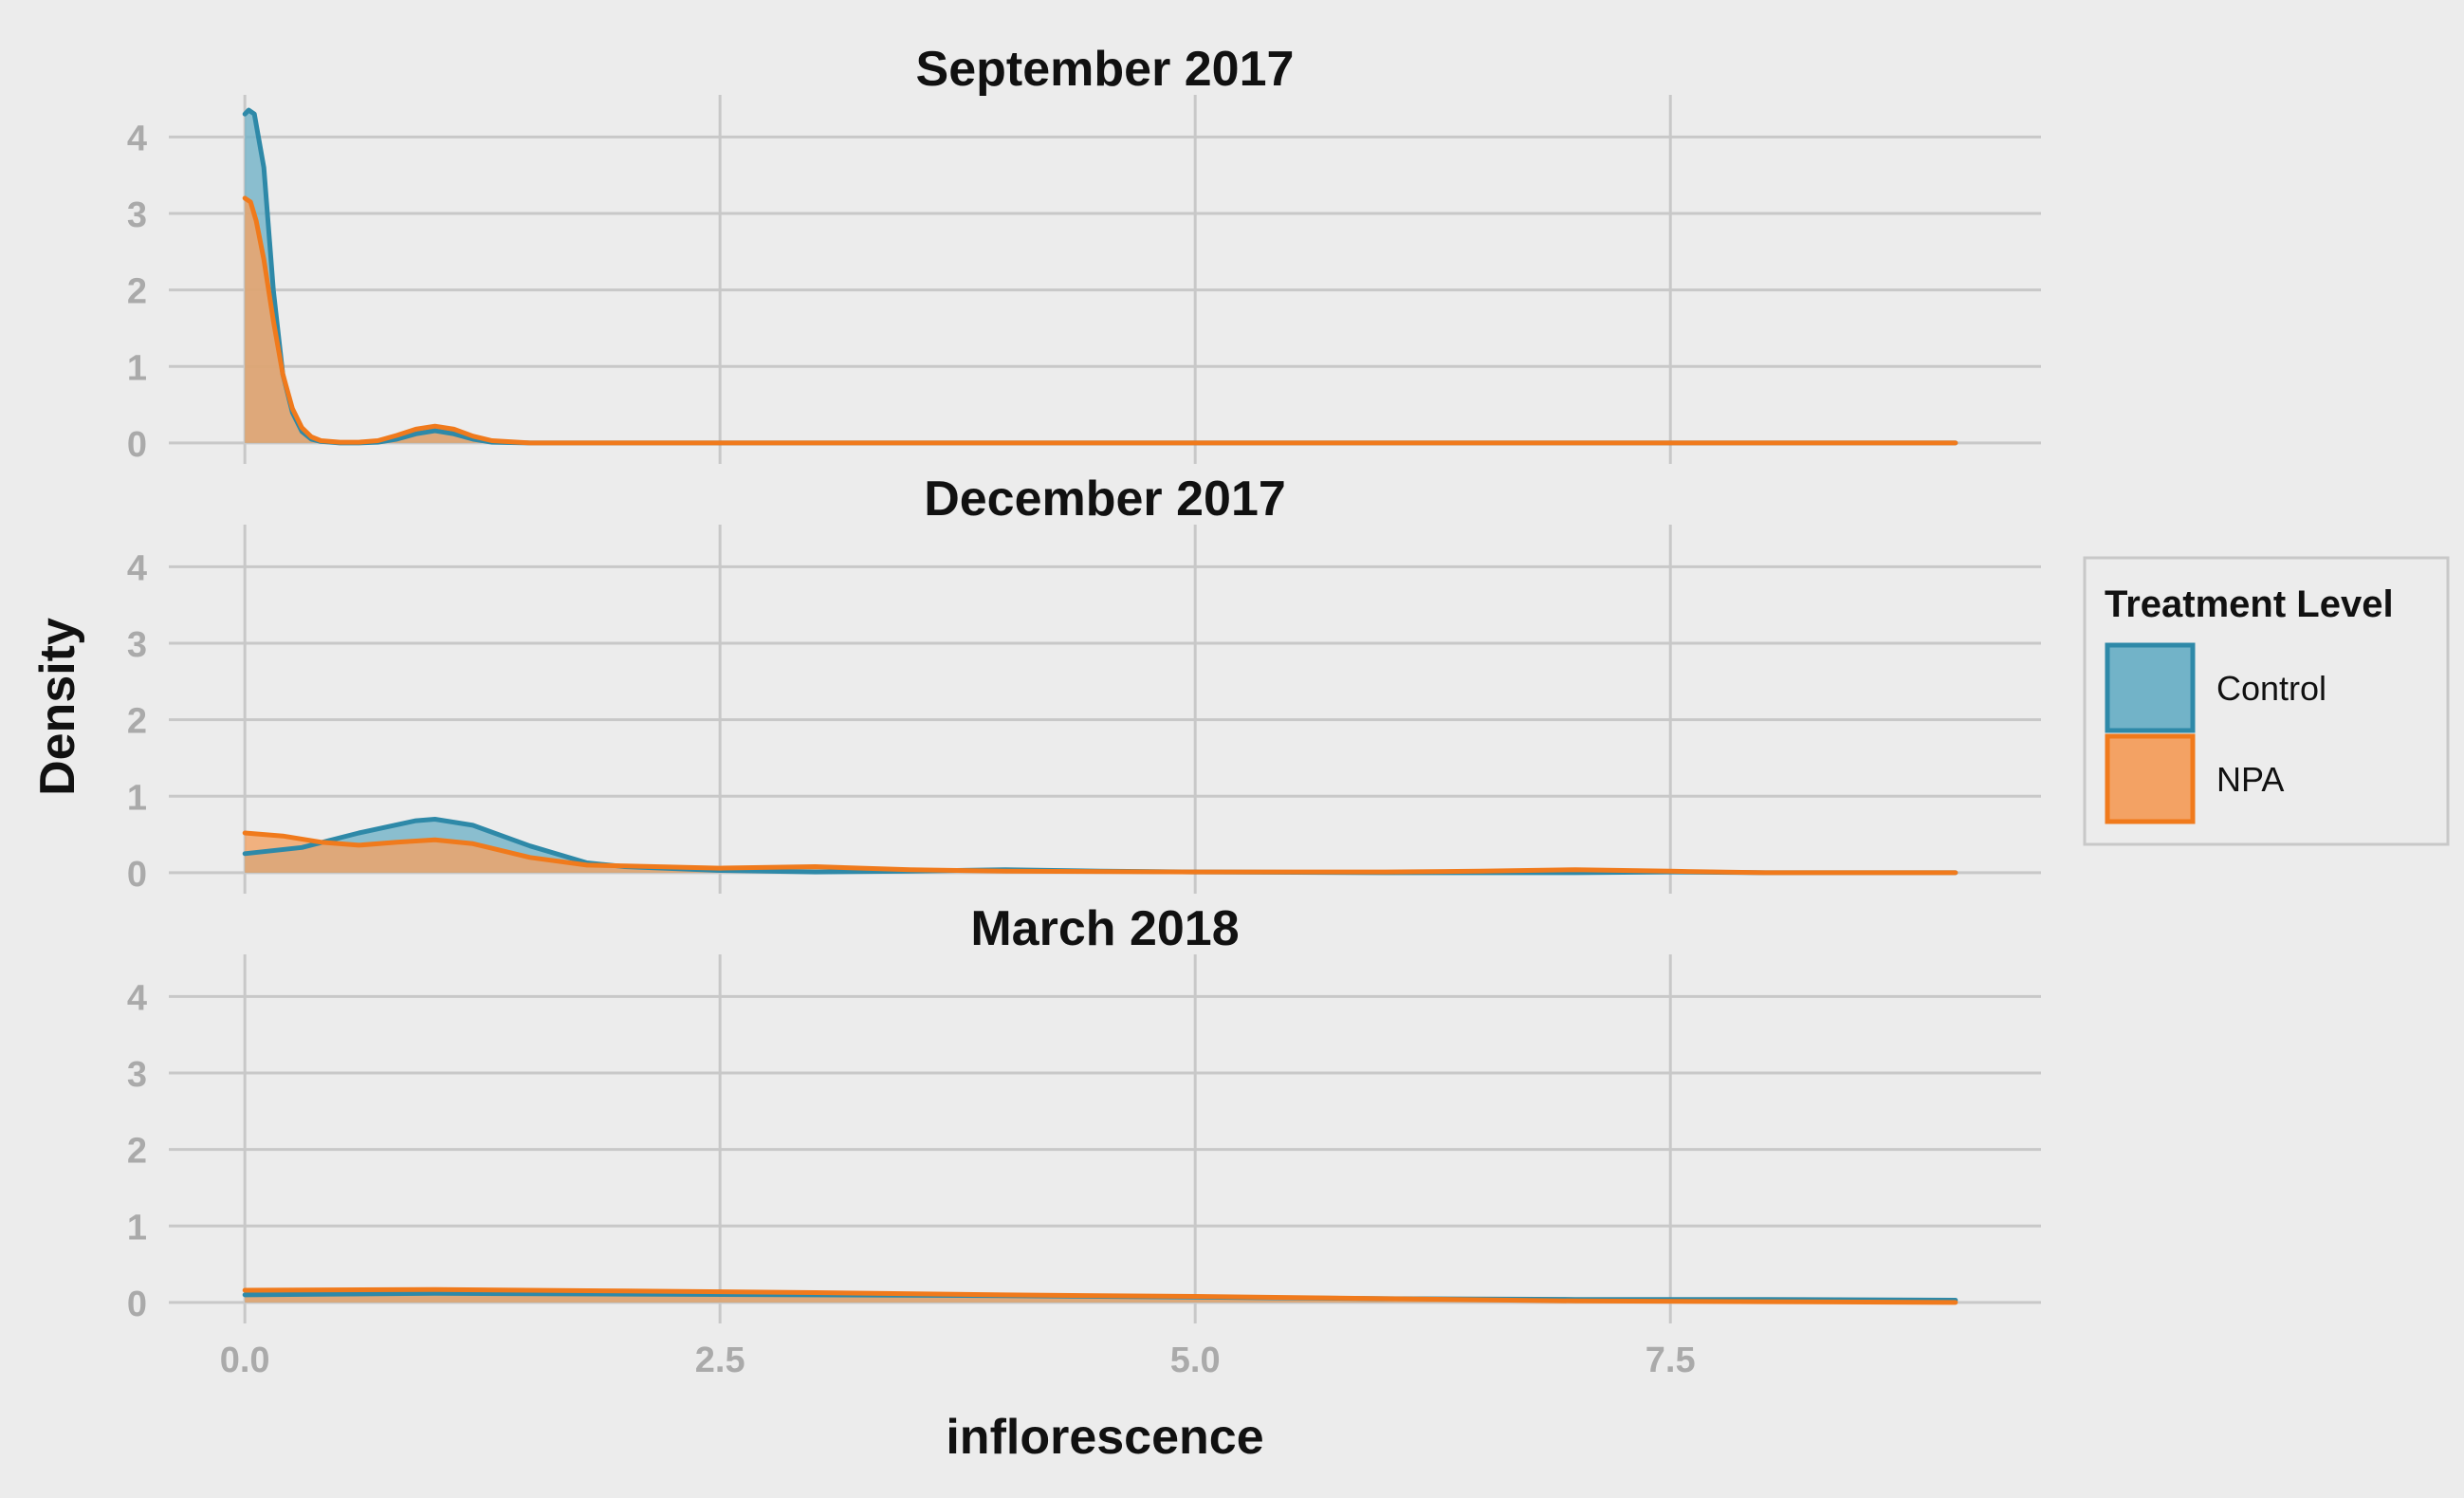  What do you see at coordinates (245, 1360) in the screenshot?
I see `x-tick-label: 0.0` at bounding box center [245, 1360].